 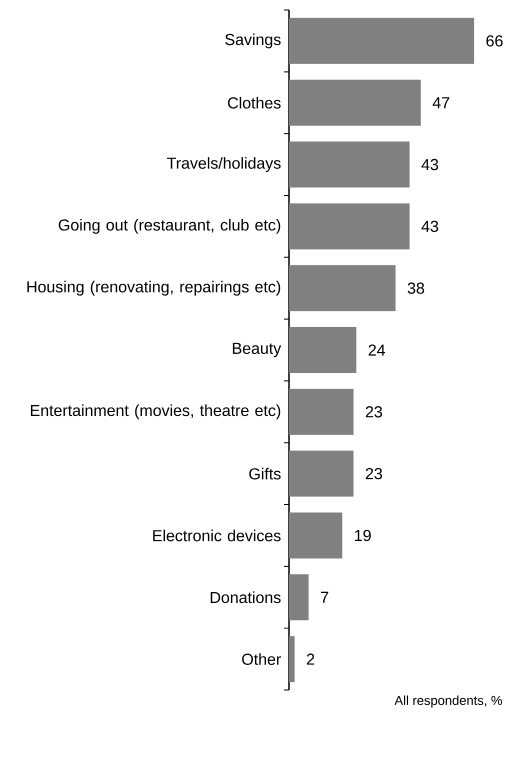 I want to click on y-tick-label: Donations, so click(x=245, y=597).